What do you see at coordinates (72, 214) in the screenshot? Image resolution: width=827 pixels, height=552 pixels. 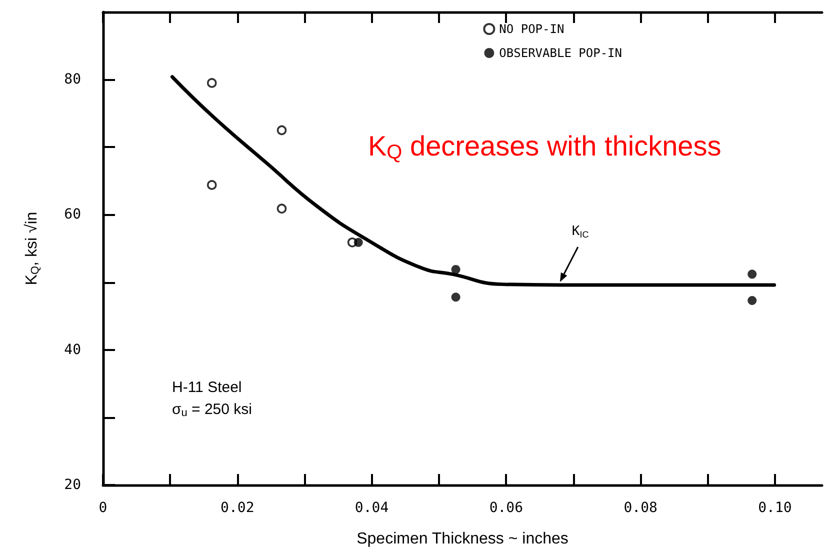 I see `y-tick-label: 60` at bounding box center [72, 214].